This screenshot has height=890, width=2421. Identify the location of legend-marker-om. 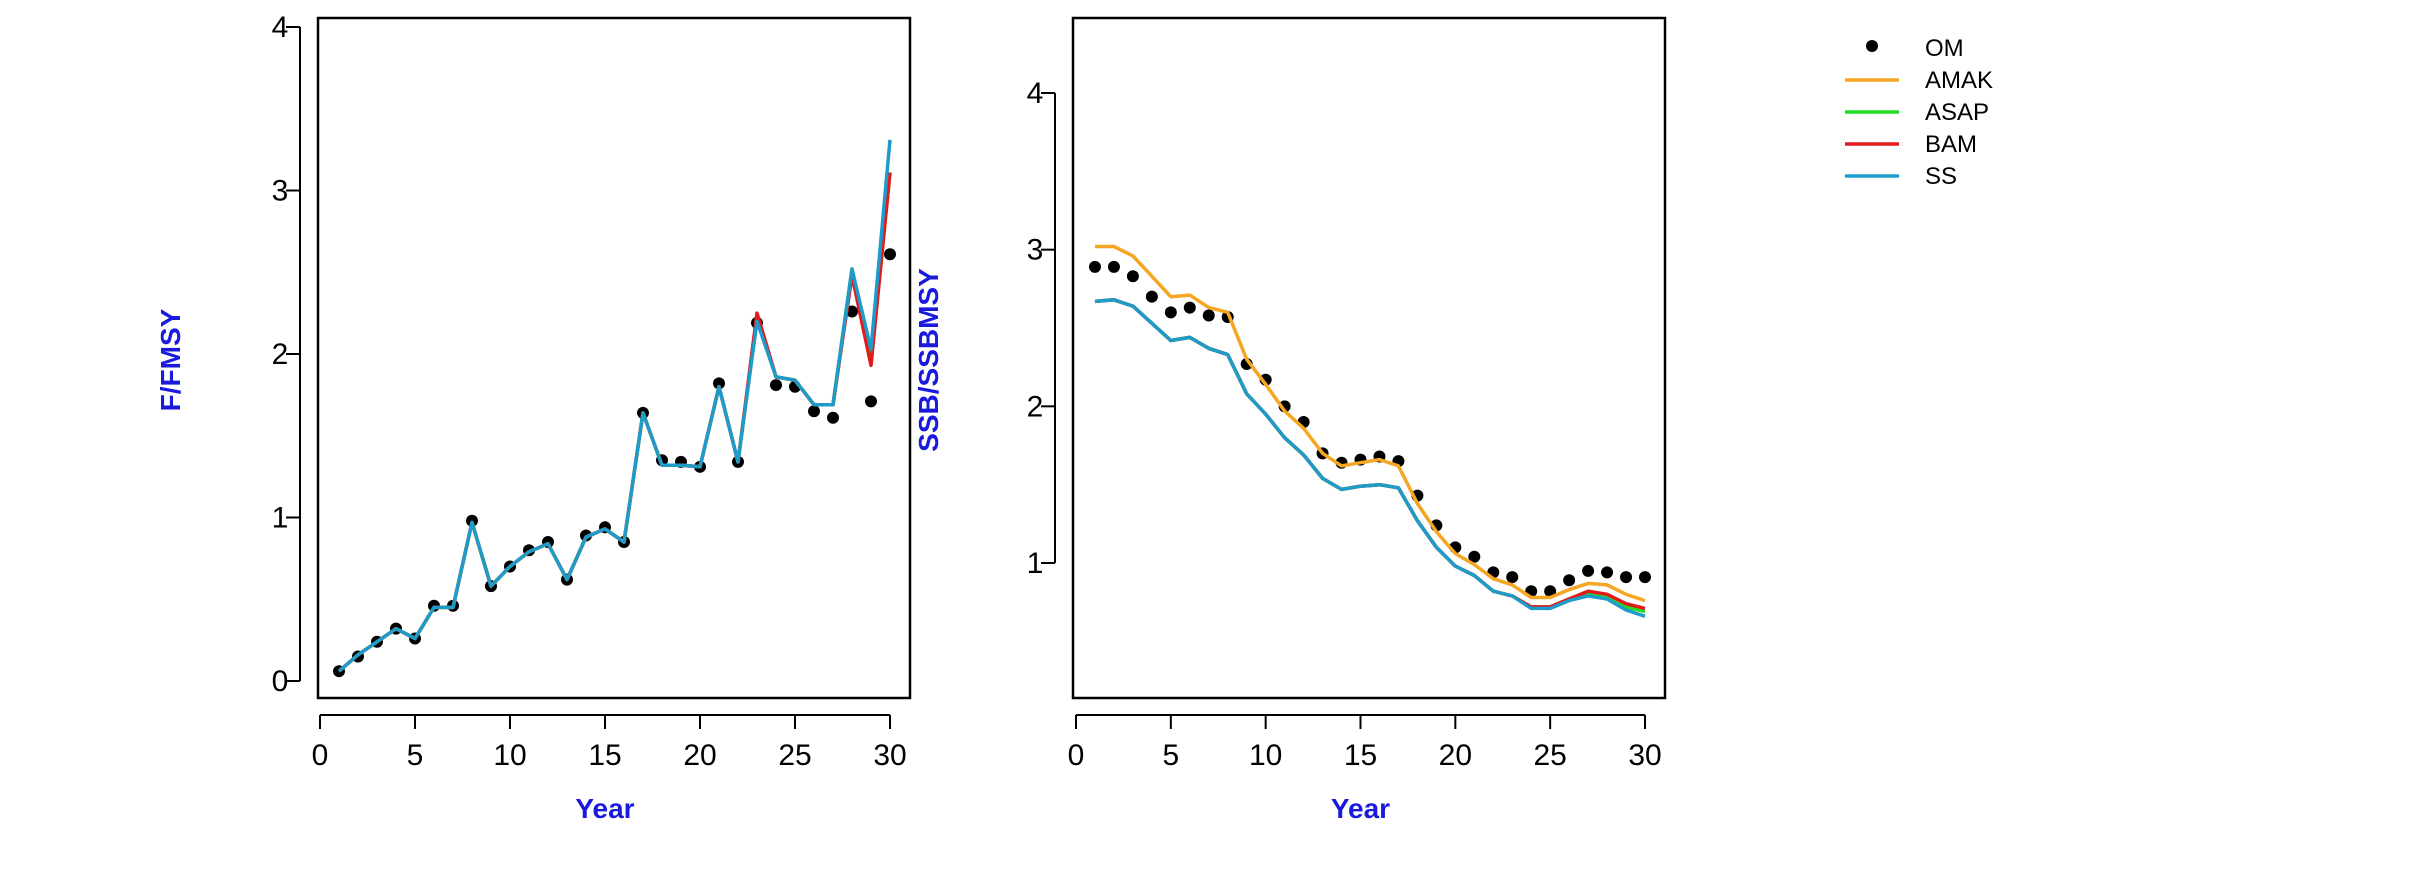
(1872, 46).